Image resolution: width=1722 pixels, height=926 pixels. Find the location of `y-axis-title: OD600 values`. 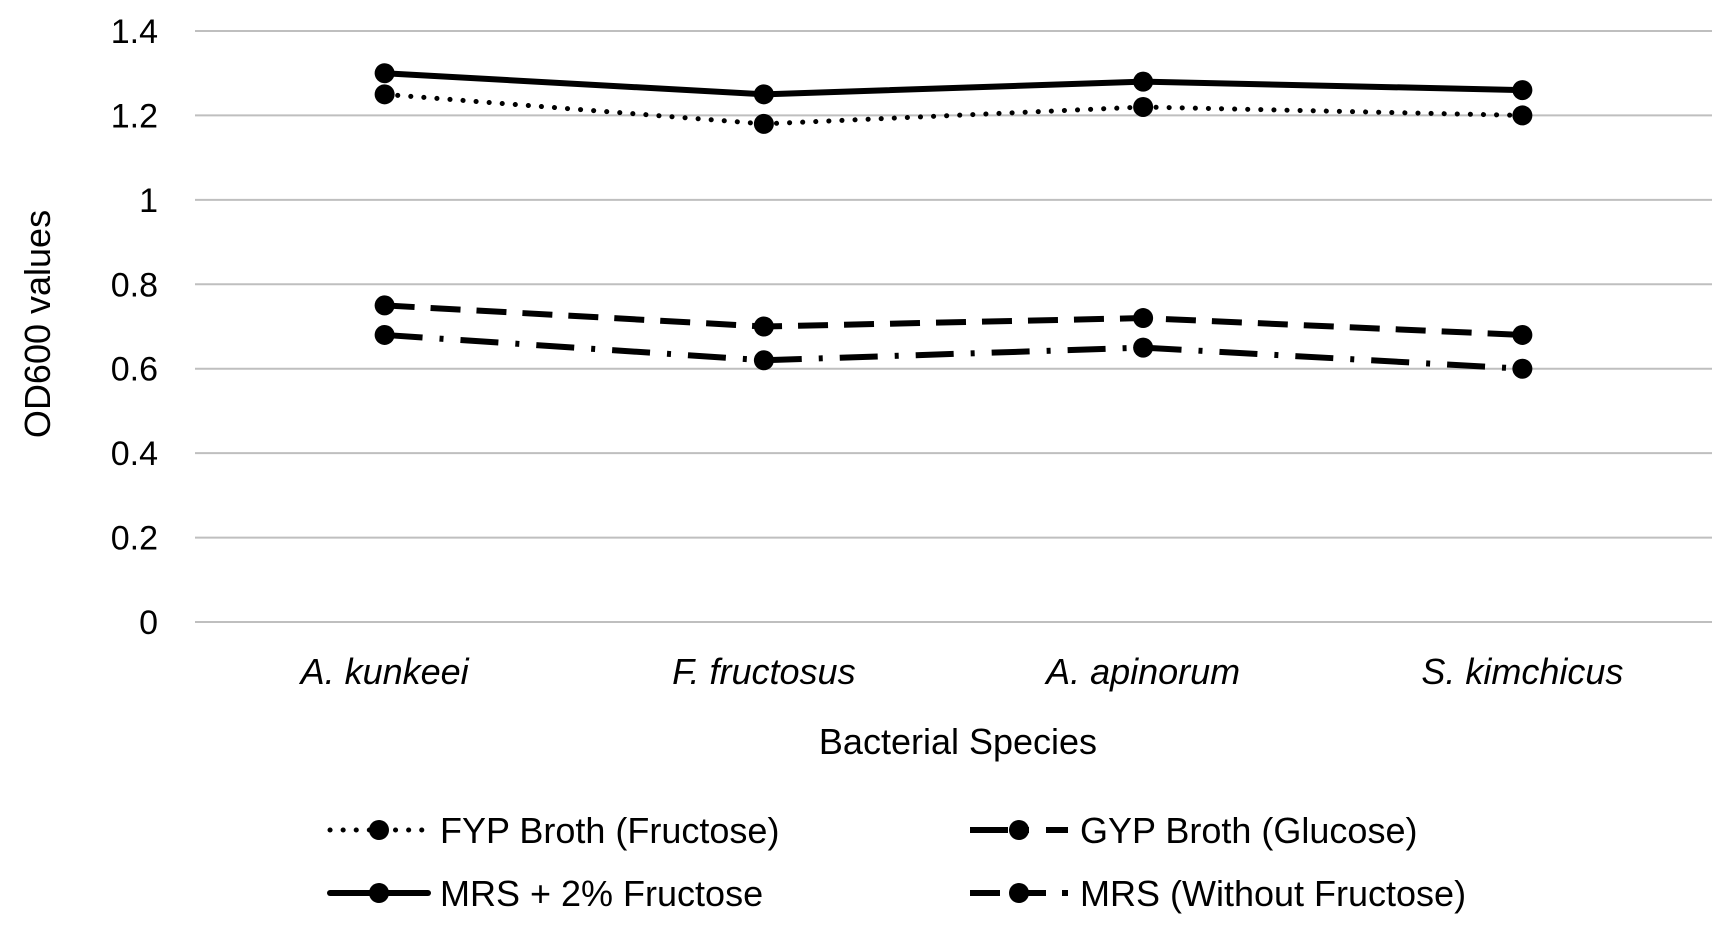

y-axis-title: OD600 values is located at coordinates (37, 324).